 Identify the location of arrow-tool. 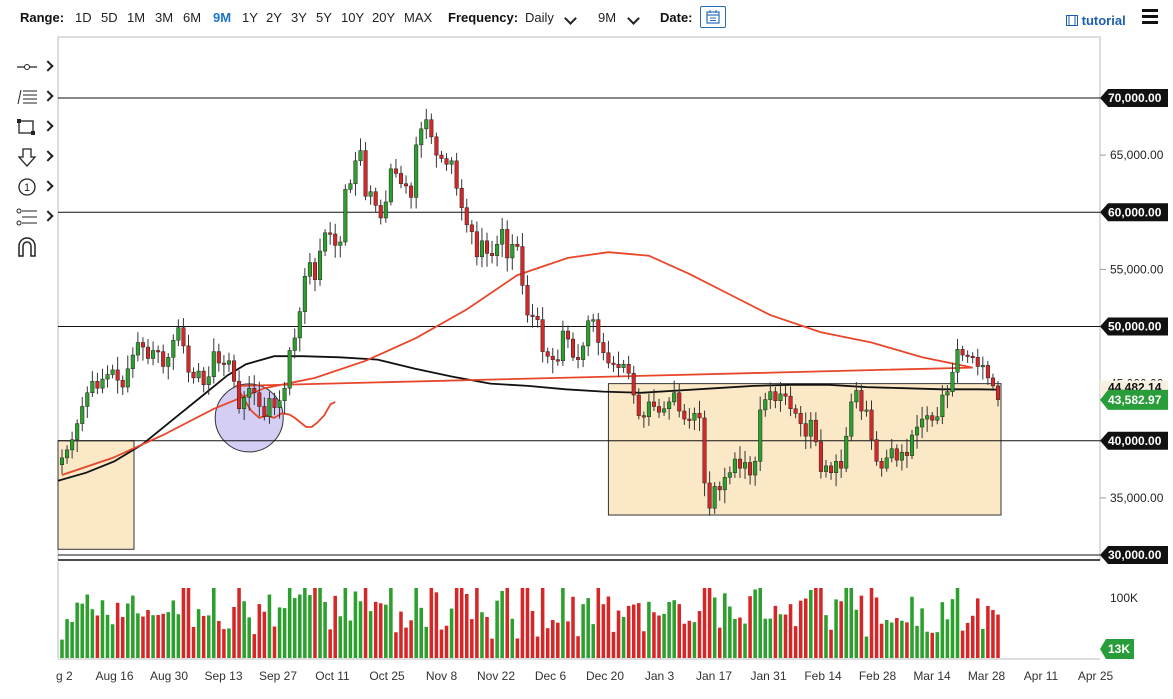
(34, 157).